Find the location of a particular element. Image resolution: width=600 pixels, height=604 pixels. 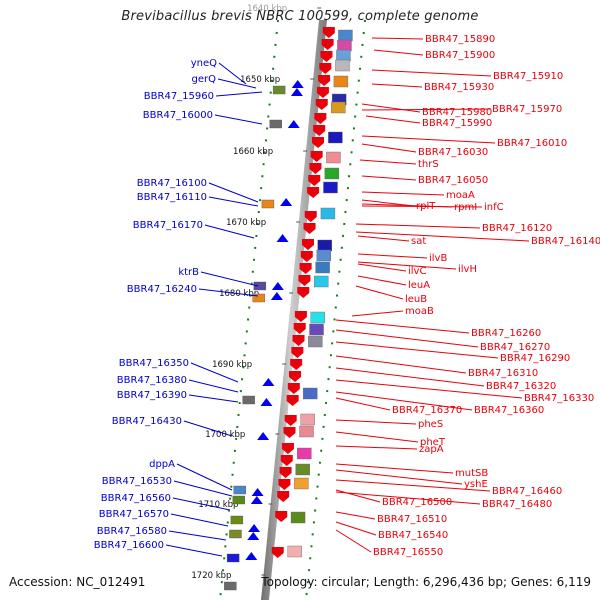

forward-gene-label: BBR47_16330 is located at coordinates (559, 398).